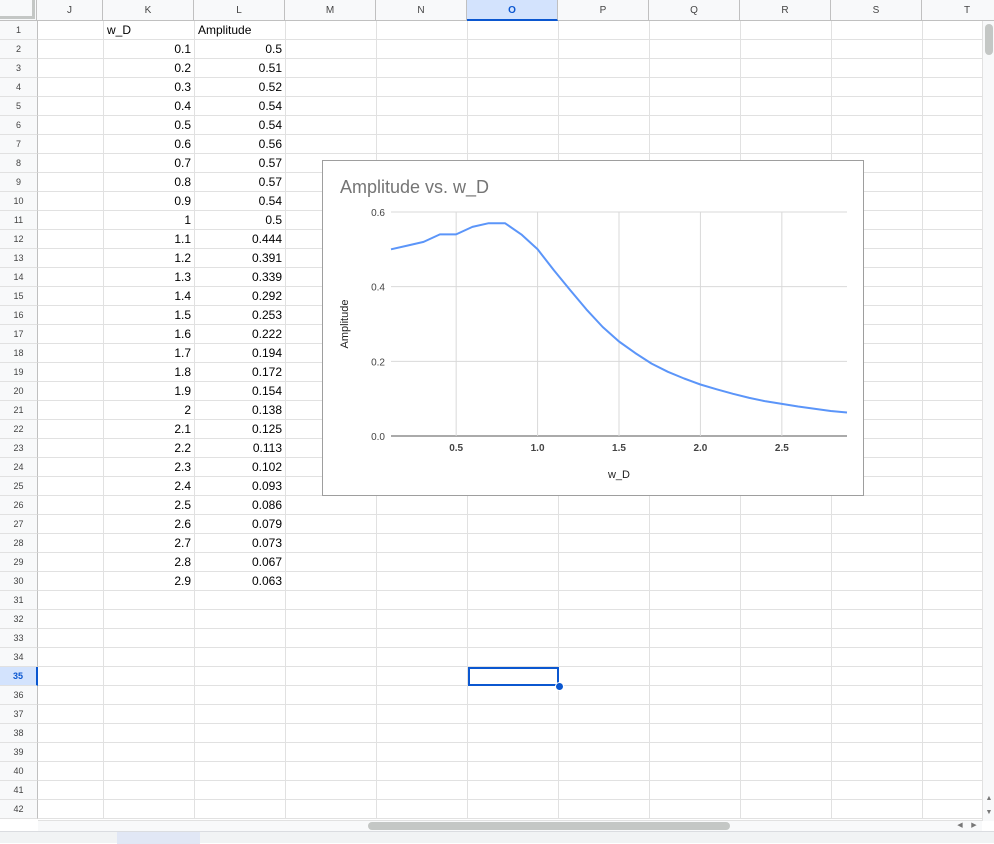 The height and width of the screenshot is (844, 994). I want to click on cell-q2, so click(695, 49).